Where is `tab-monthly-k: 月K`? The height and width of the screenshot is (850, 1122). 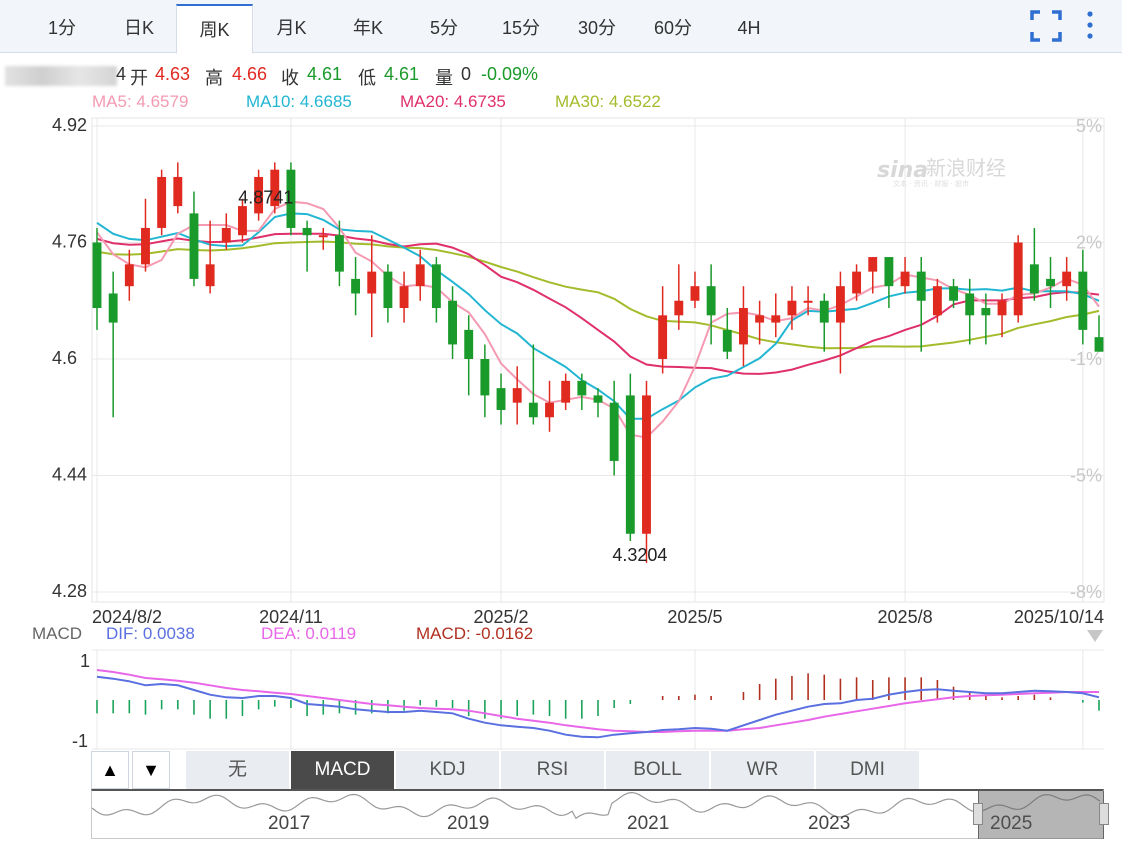
tab-monthly-k: 月K is located at coordinates (291, 28).